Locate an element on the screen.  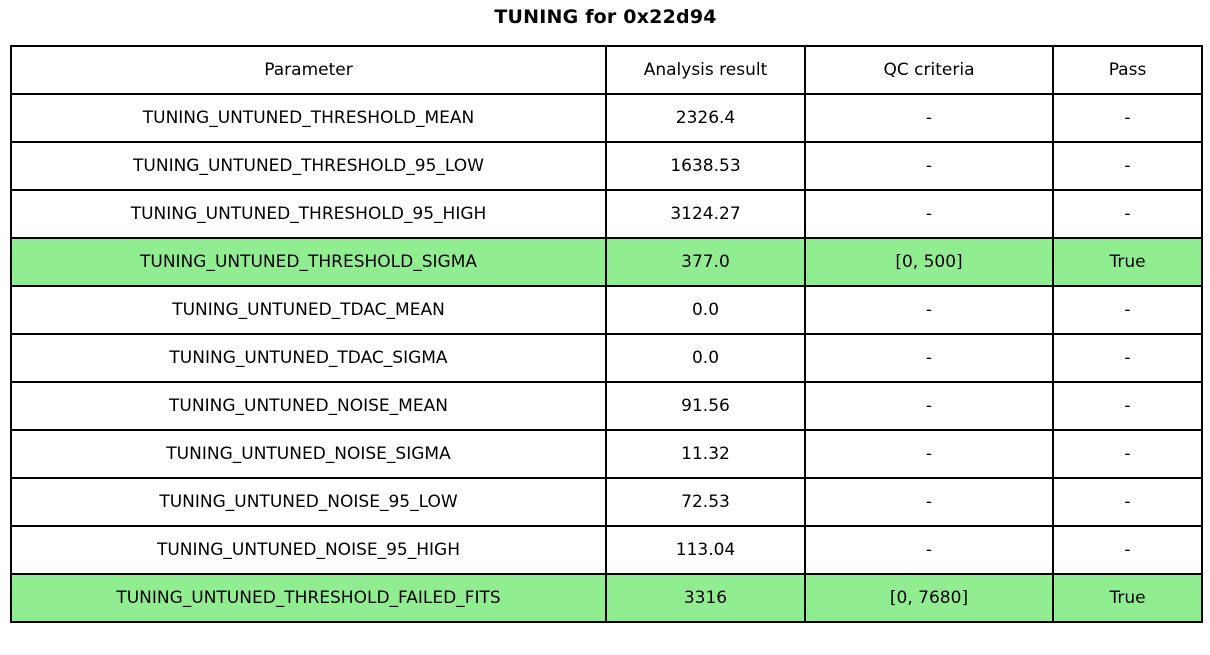
table-row: TUNING_UNTUNED_NOISE_SIGMA 11.32 - - is located at coordinates (606, 454).